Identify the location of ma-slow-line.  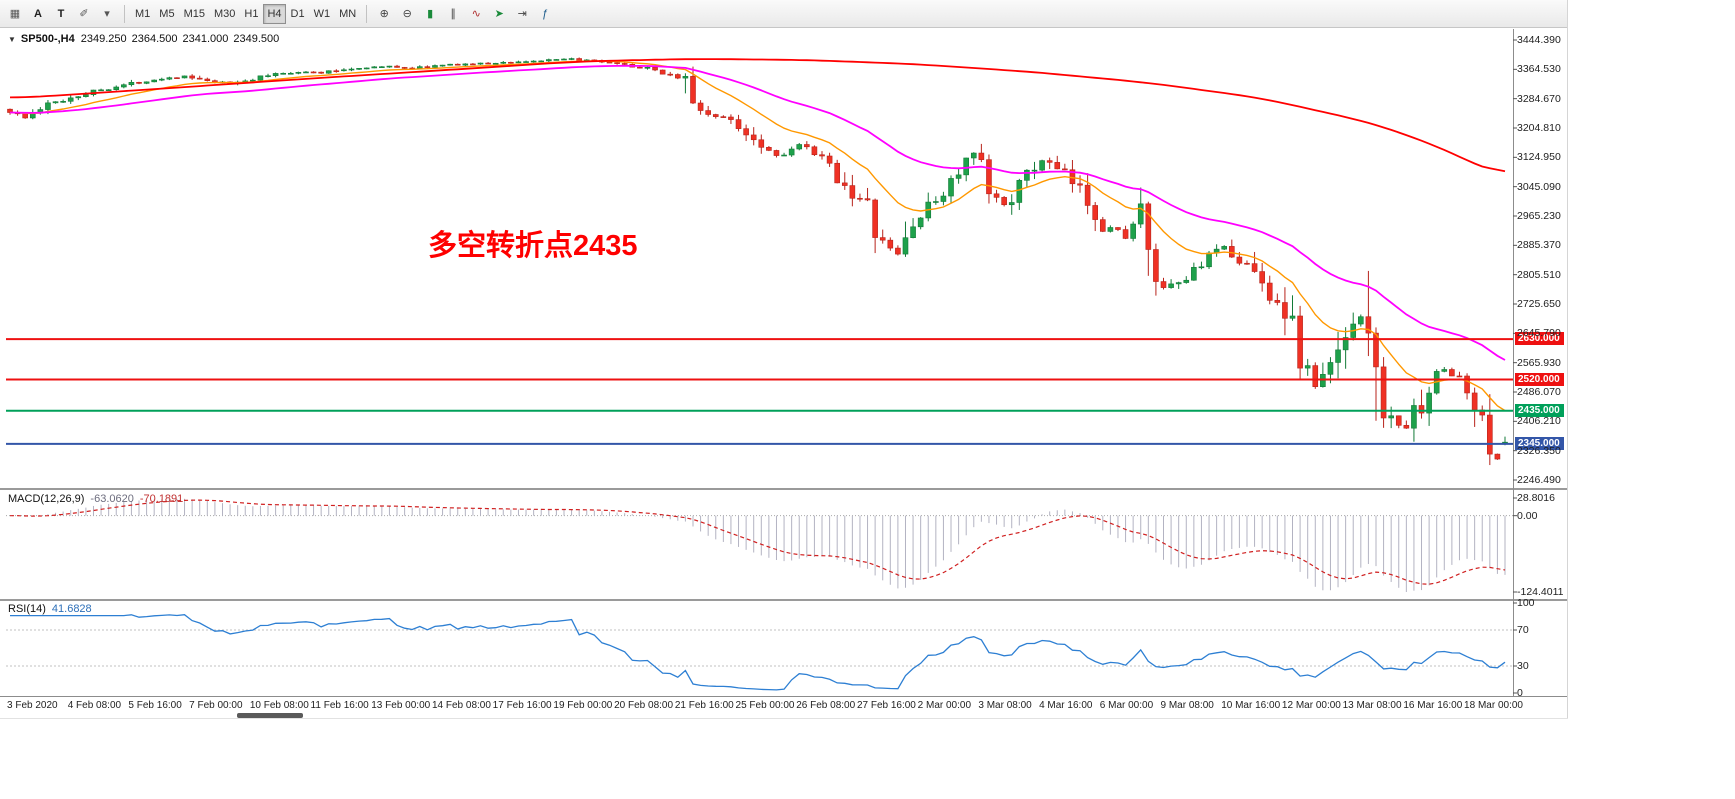
(757, 115).